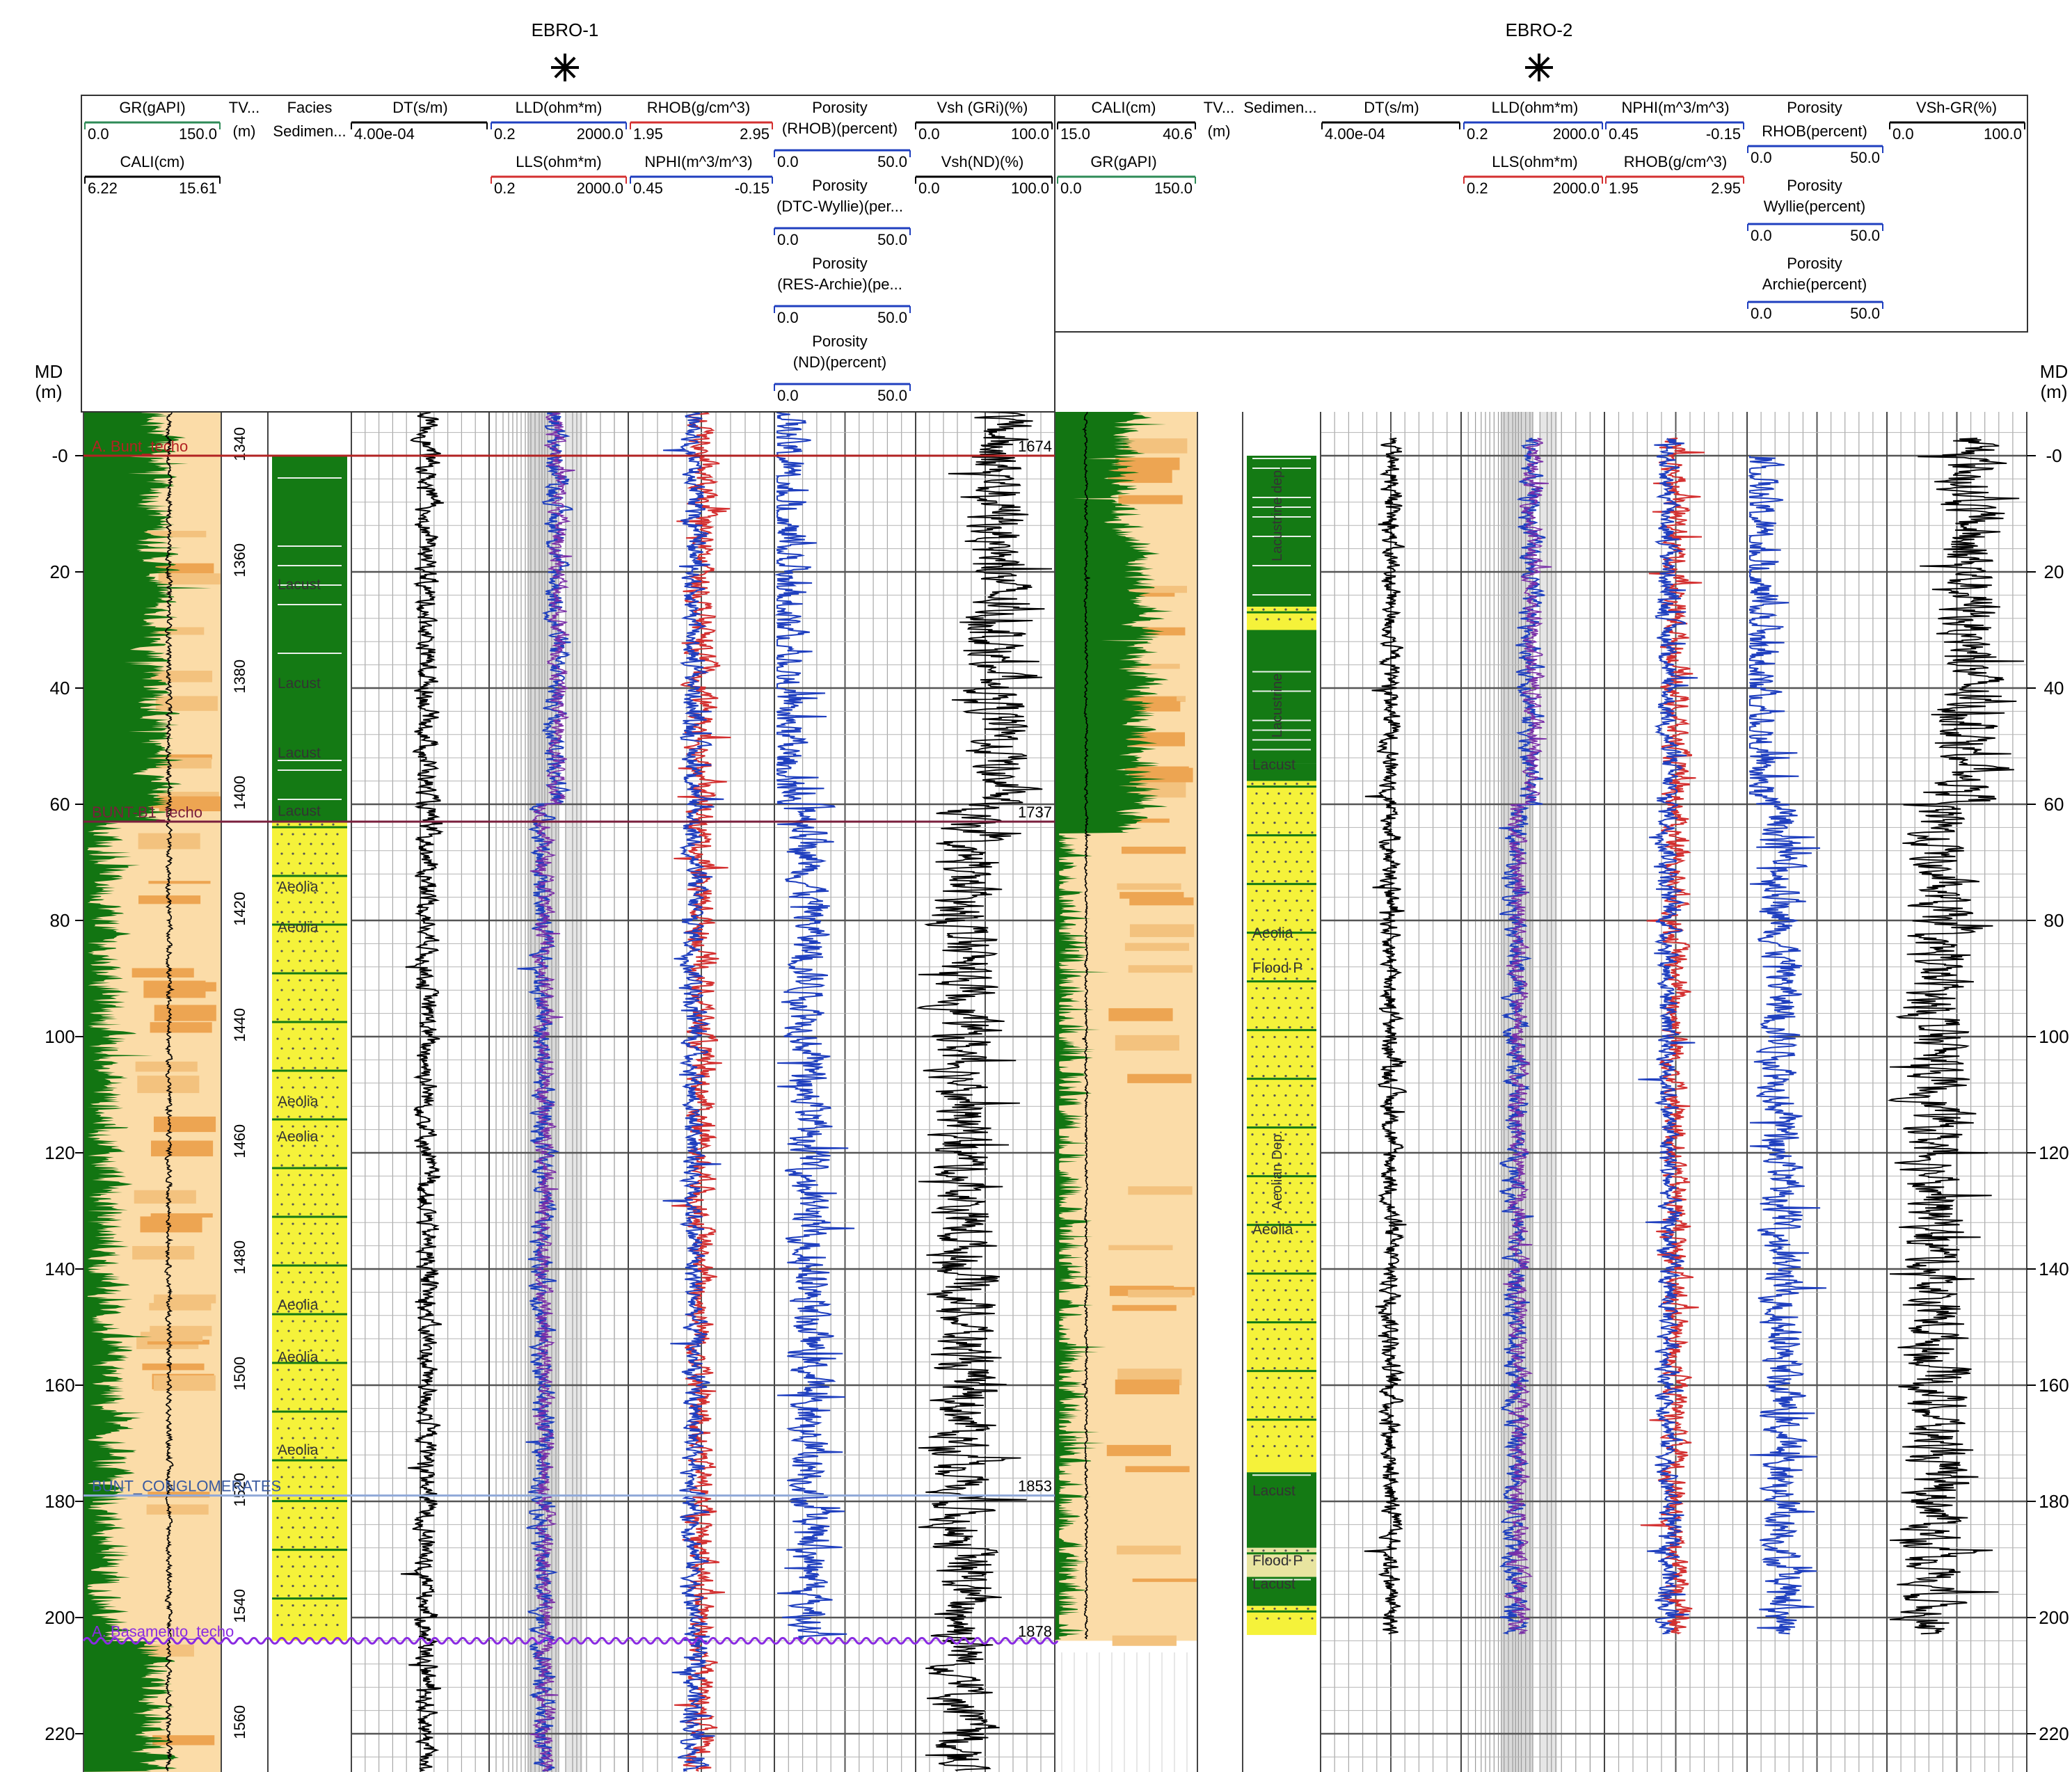  I want to click on hdr2-porosity-scale-left: 0.0, so click(1761, 313).